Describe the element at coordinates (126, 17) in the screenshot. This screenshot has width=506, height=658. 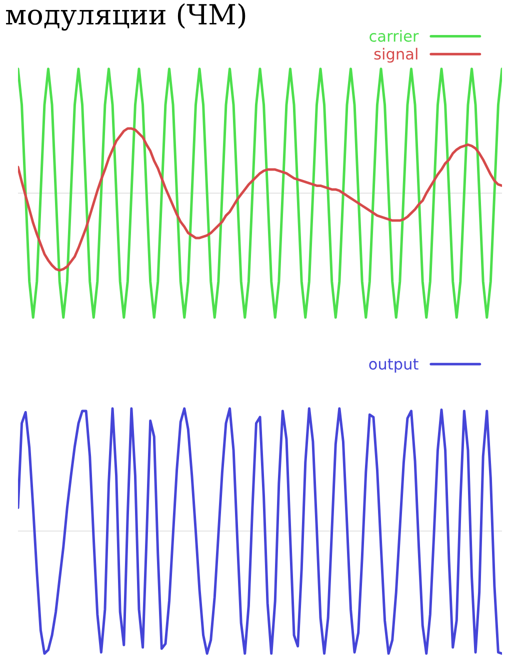
I see `chart-title: модуляции (ЧМ)` at that location.